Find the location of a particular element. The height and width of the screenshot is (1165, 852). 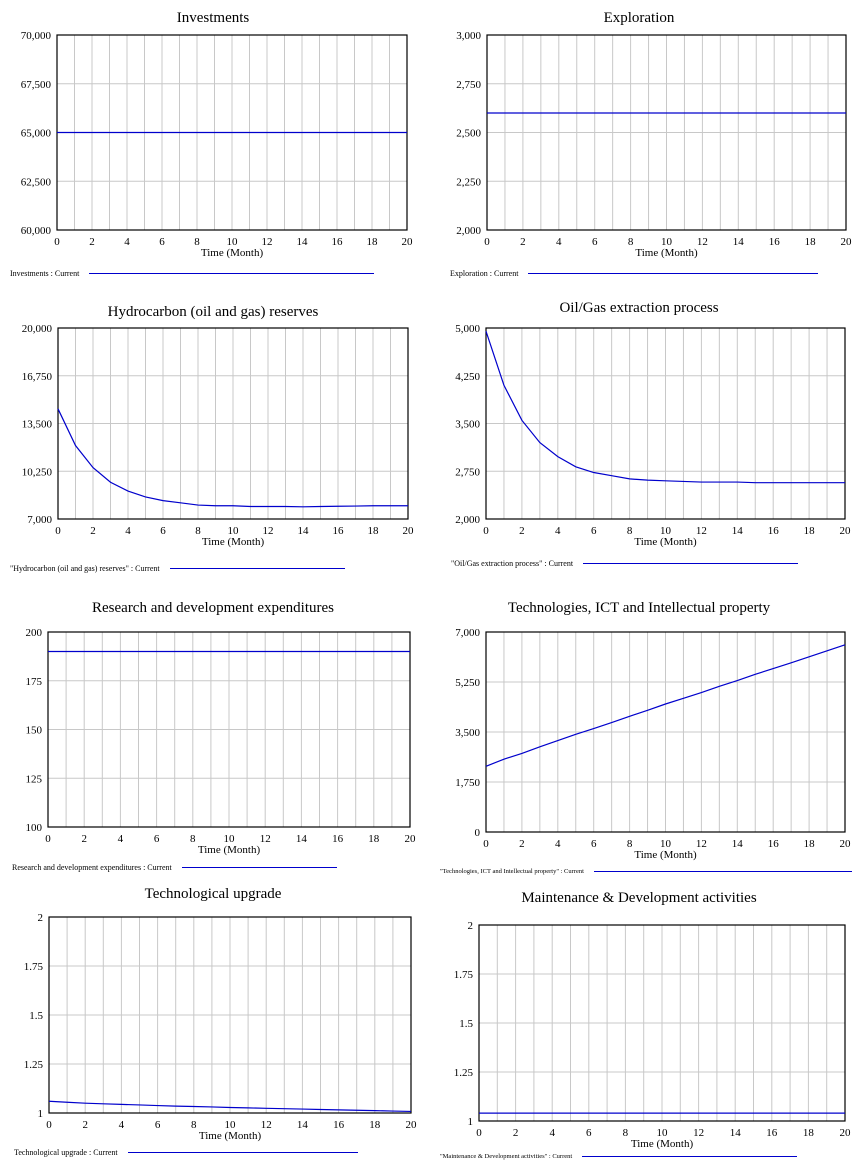

chart-title: Technological upgrade is located at coordinates (213, 894).